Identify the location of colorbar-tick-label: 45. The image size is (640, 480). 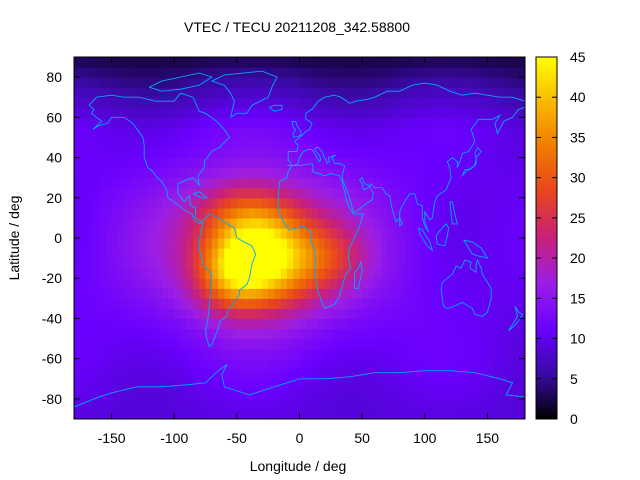
(578, 57).